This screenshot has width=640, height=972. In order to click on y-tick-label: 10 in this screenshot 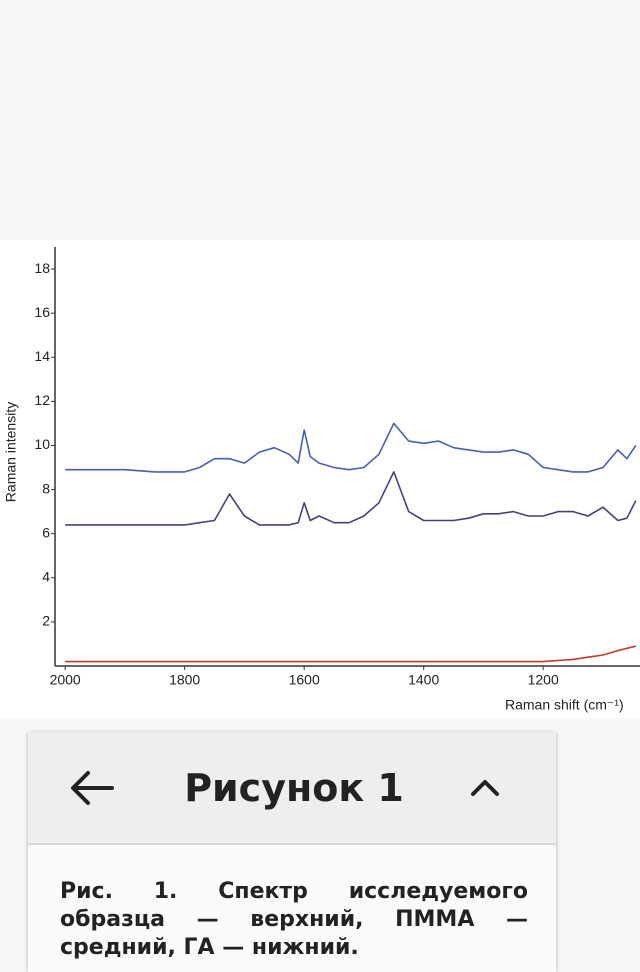, I will do `click(42, 444)`.